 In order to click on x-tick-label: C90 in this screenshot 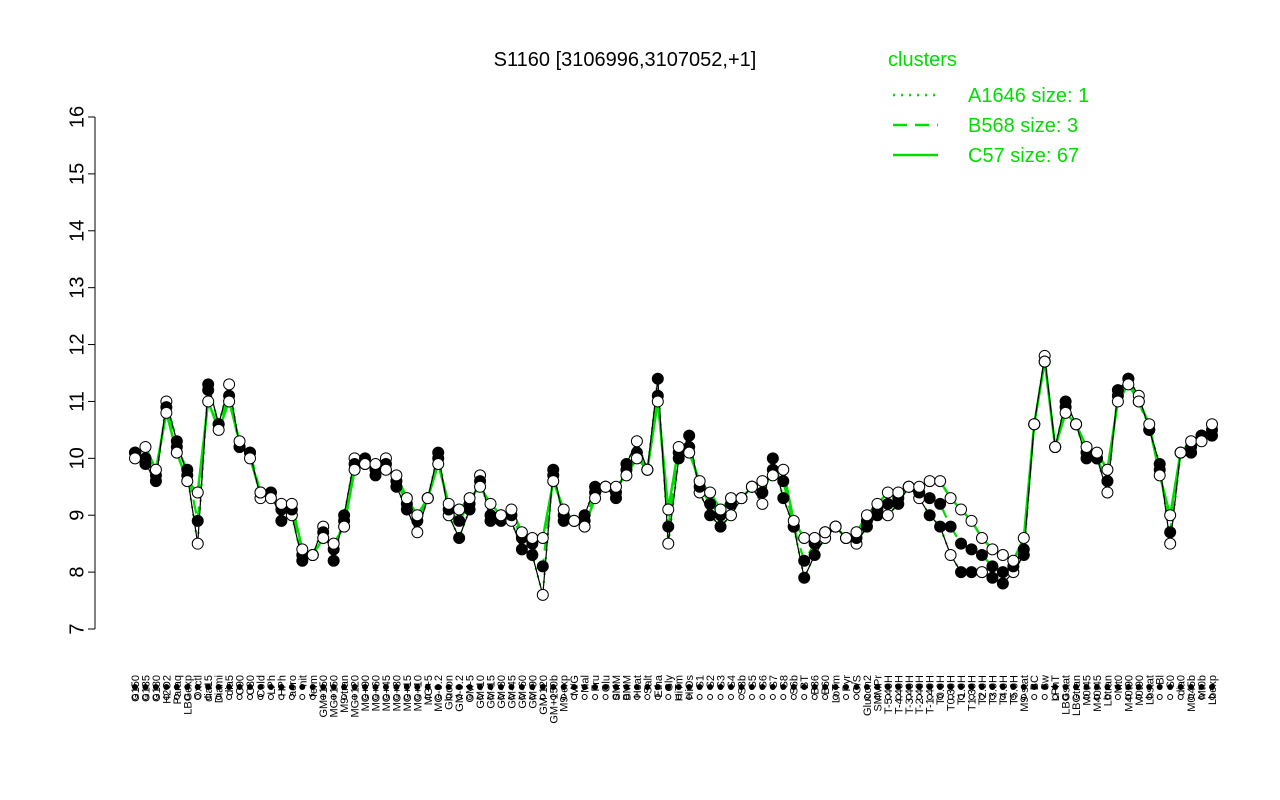, I will do `click(241, 685)`.